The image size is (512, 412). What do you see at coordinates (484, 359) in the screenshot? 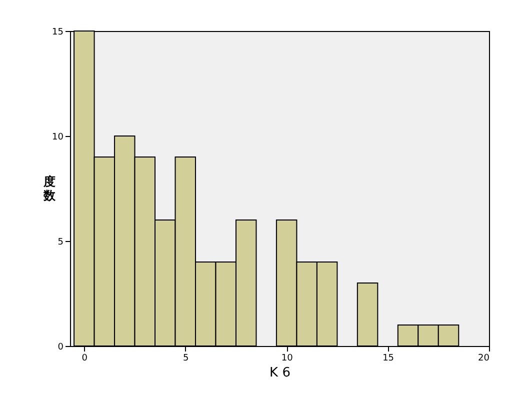
I see `x-tick-label: 20` at bounding box center [484, 359].